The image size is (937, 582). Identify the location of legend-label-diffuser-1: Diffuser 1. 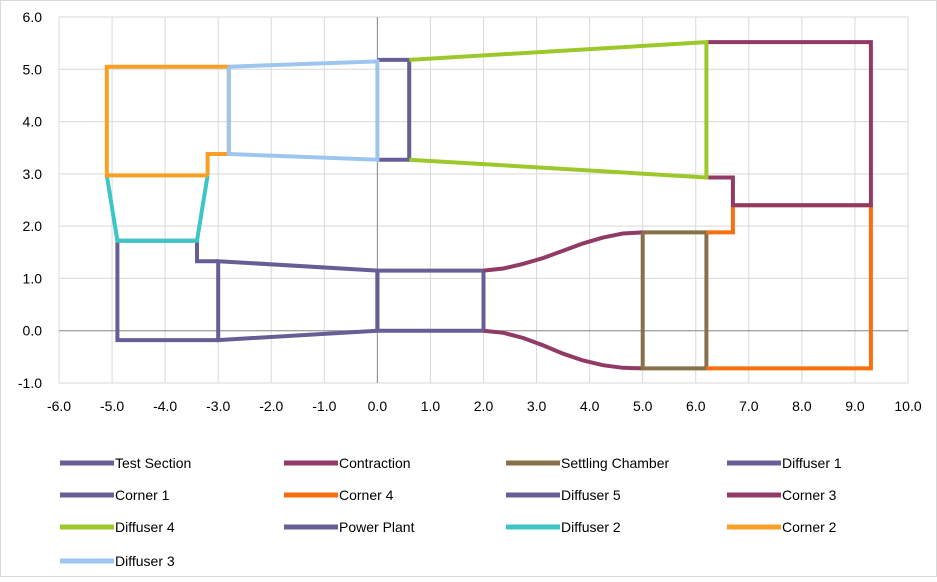
(812, 463).